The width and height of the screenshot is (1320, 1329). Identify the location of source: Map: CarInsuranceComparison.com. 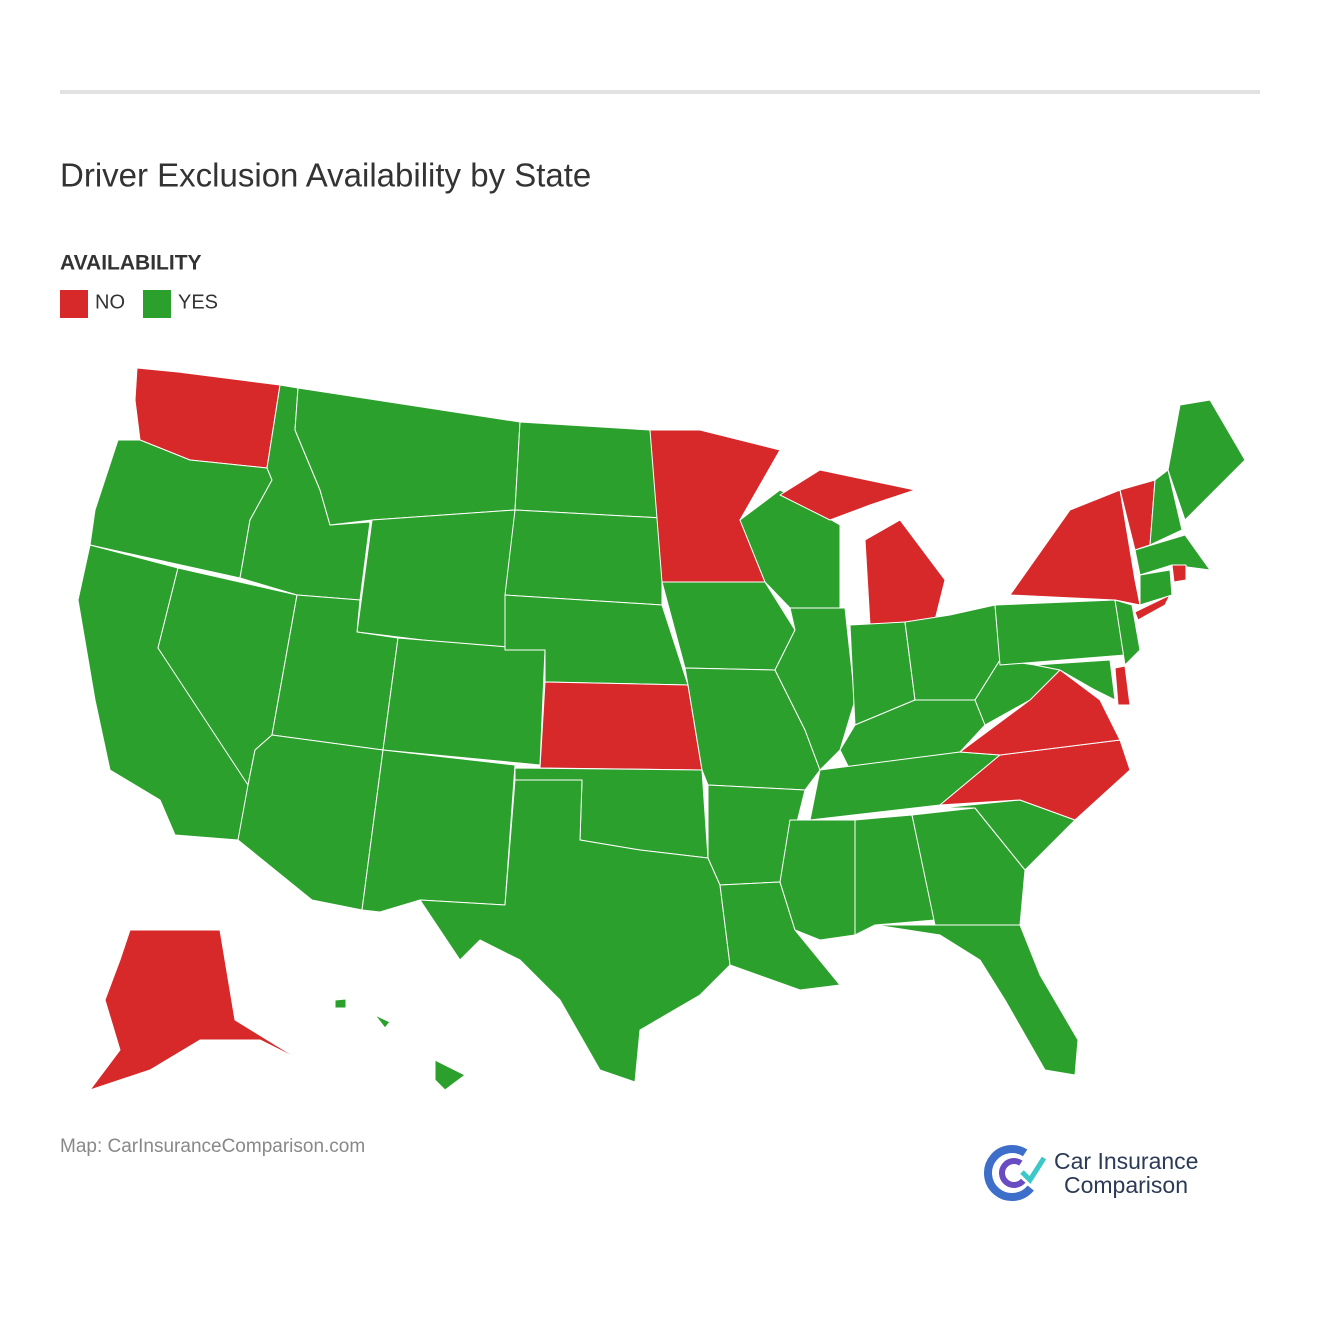
(212, 1146).